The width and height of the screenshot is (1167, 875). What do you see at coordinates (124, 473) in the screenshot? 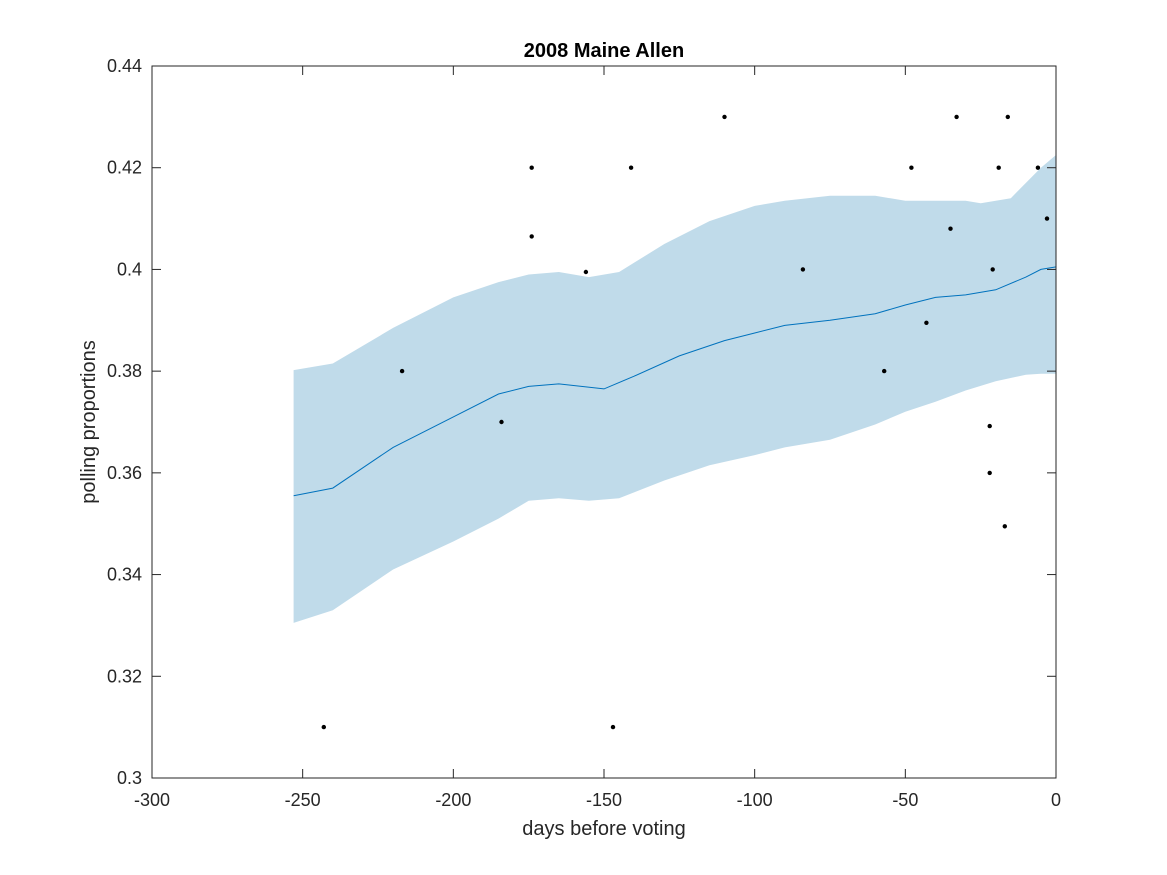
I see `y-tick-label: 0.36` at bounding box center [124, 473].